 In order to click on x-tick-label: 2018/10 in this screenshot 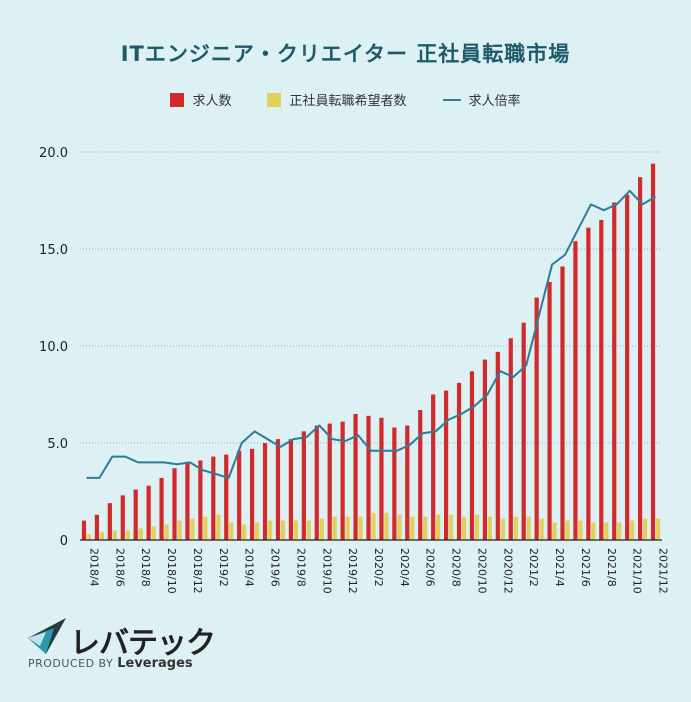, I will do `click(171, 571)`.